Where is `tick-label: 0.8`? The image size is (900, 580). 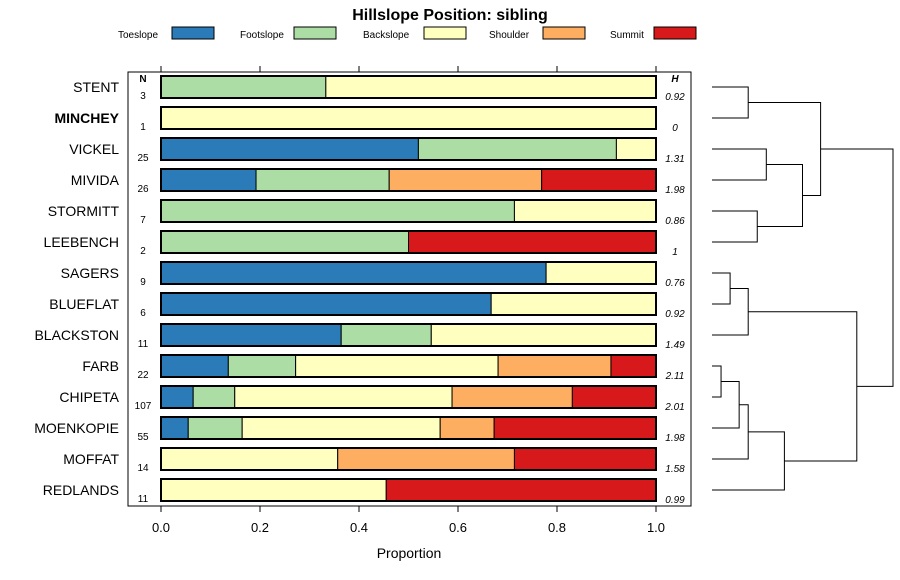 tick-label: 0.8 is located at coordinates (557, 527).